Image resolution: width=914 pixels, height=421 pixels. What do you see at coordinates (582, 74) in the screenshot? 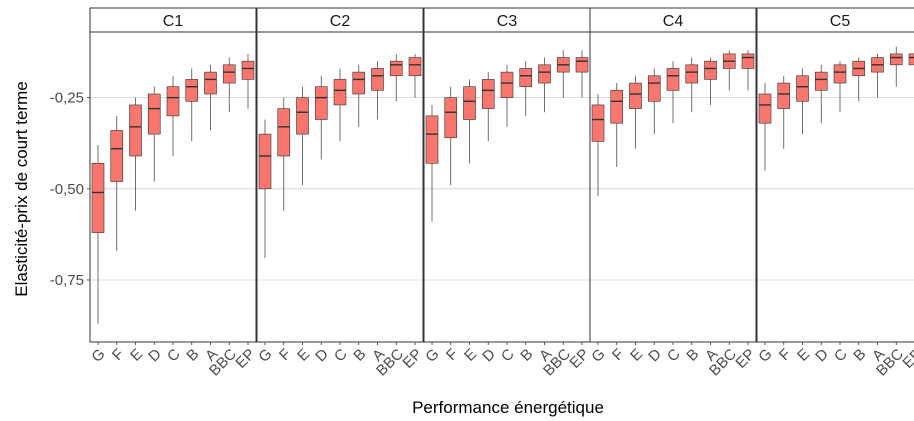
I see `box-c3-ep` at bounding box center [582, 74].